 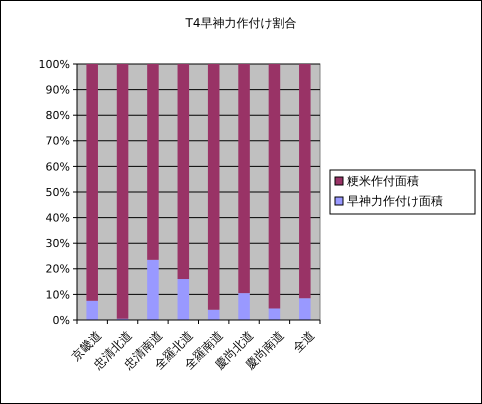 What do you see at coordinates (61, 320) in the screenshot?
I see `y-tick-label: 0%` at bounding box center [61, 320].